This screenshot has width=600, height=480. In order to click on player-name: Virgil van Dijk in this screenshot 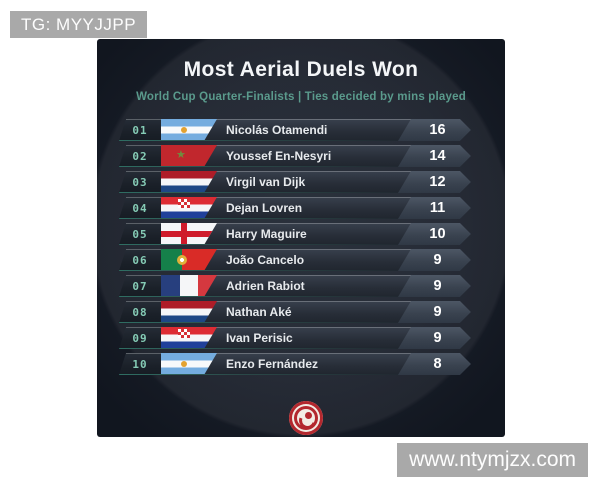, I will do `click(266, 182)`.